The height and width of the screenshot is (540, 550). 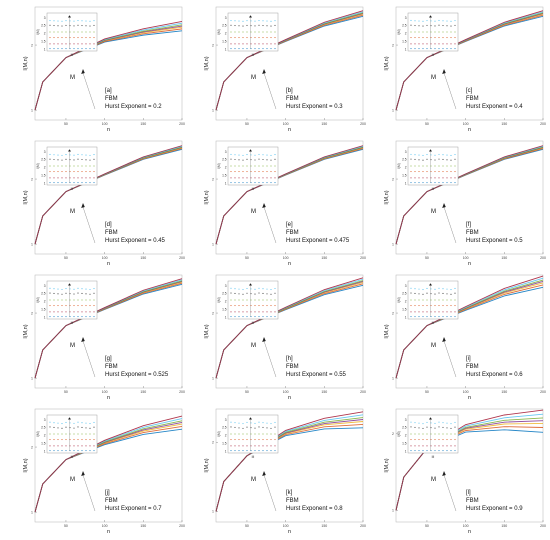 What do you see at coordinates (543, 124) in the screenshot?
I see `x-tick-label: 200` at bounding box center [543, 124].